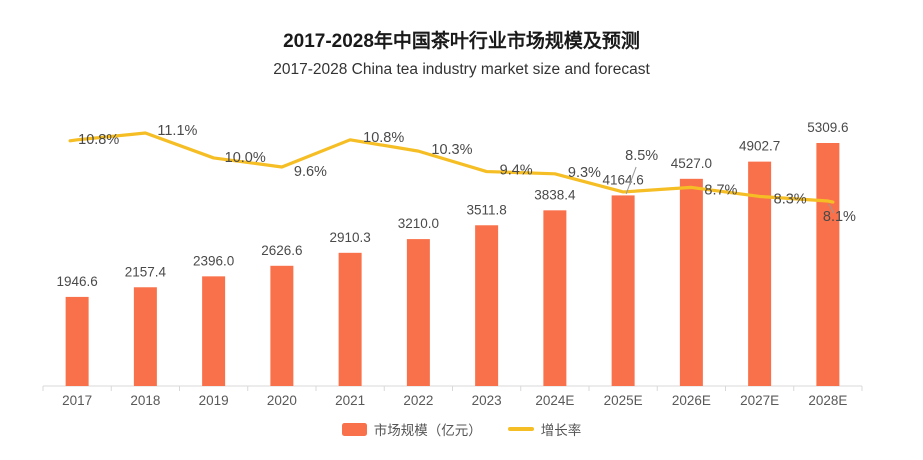 The image size is (923, 460). I want to click on legend-item-market-size: 市场规模（亿元）, so click(411, 429).